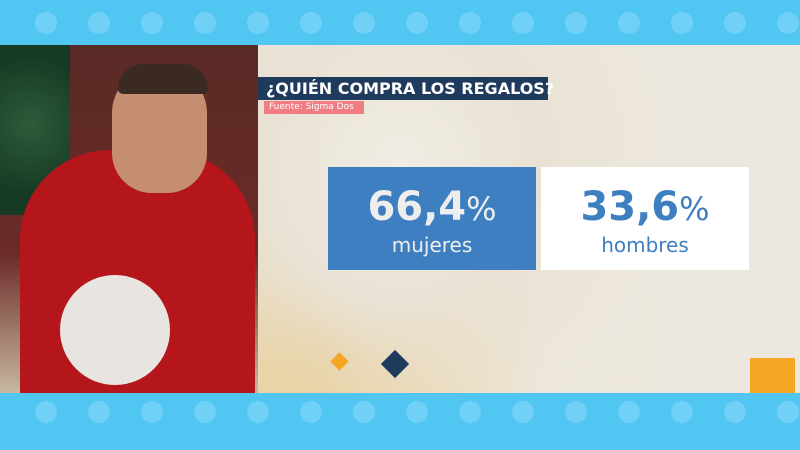 The height and width of the screenshot is (450, 800). What do you see at coordinates (772, 375) in the screenshot?
I see `orange-square-decoration` at bounding box center [772, 375].